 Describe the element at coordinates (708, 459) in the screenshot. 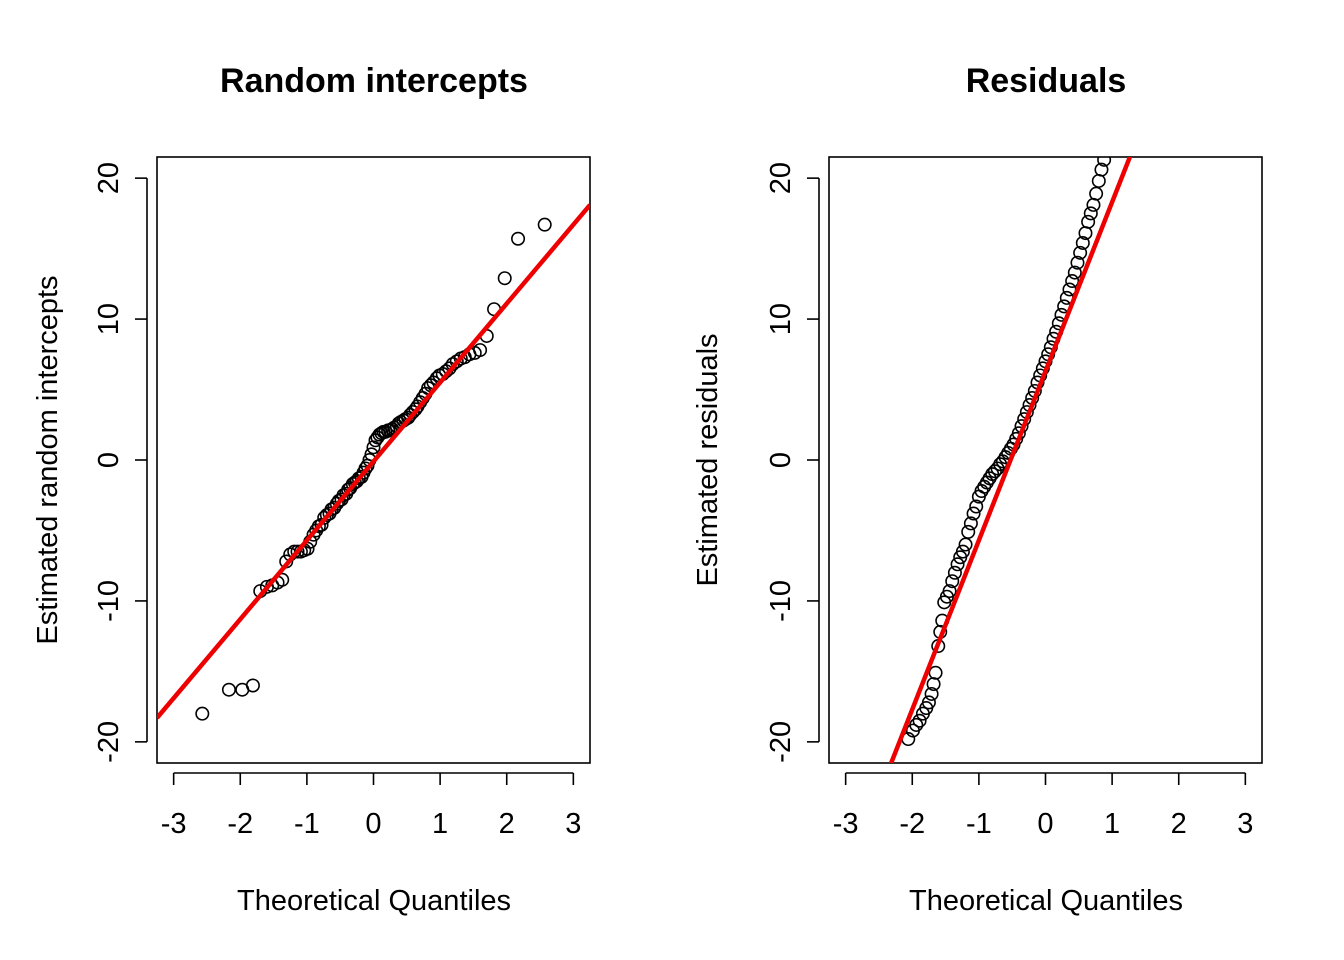

I see `y-axis-label: Estimated residuals` at that location.